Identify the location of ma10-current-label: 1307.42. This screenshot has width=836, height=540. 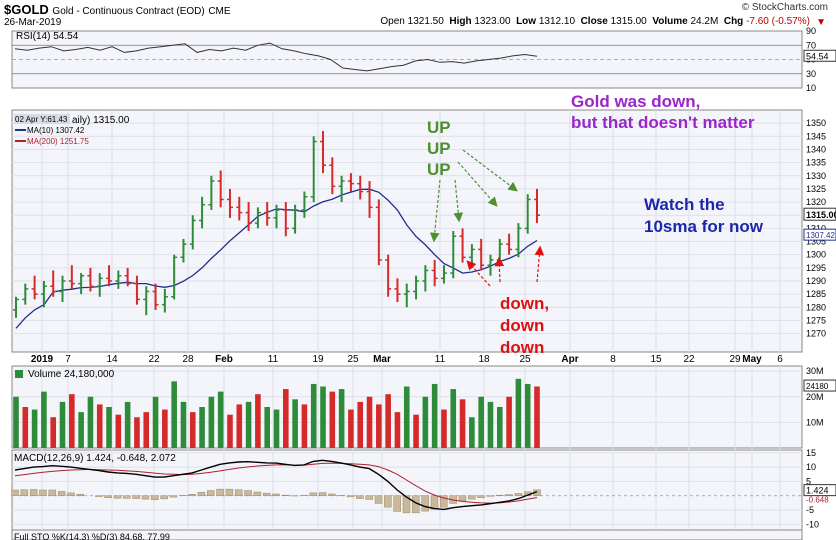
(820, 235).